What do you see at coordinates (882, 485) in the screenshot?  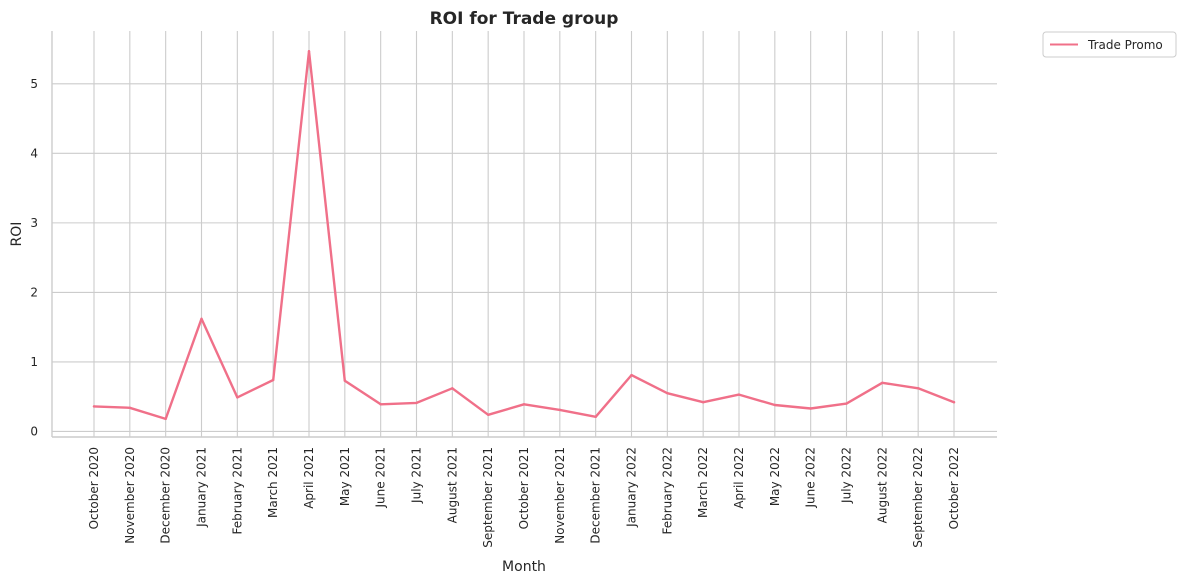 I see `x-tick-label: August 2022` at bounding box center [882, 485].